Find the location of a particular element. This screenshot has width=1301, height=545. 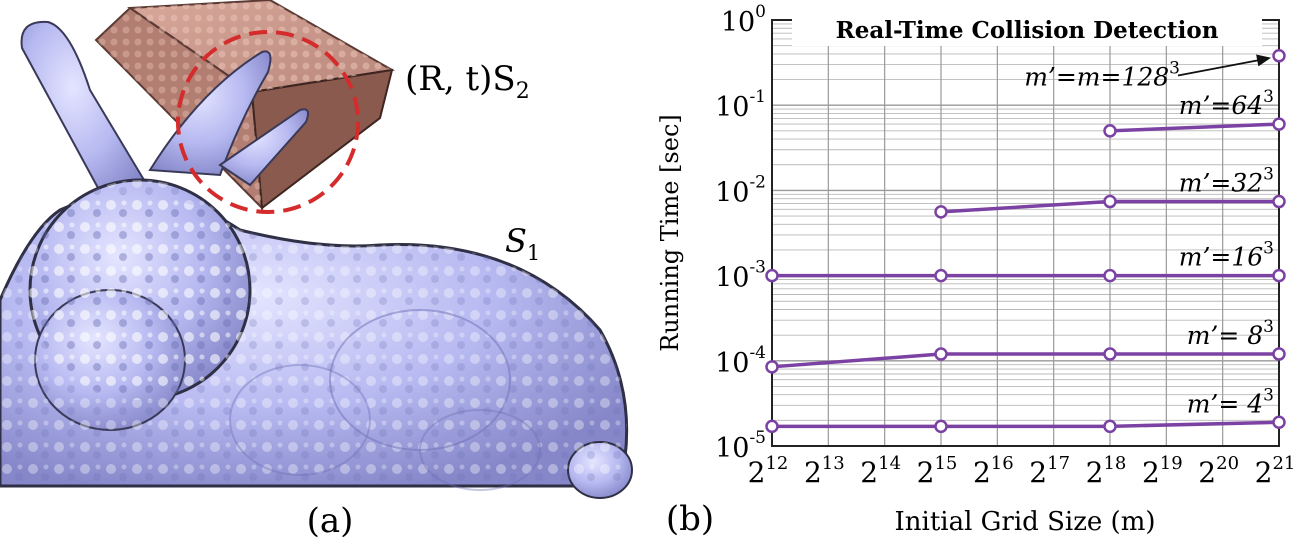

shape1-label: S1 is located at coordinates (522, 243).